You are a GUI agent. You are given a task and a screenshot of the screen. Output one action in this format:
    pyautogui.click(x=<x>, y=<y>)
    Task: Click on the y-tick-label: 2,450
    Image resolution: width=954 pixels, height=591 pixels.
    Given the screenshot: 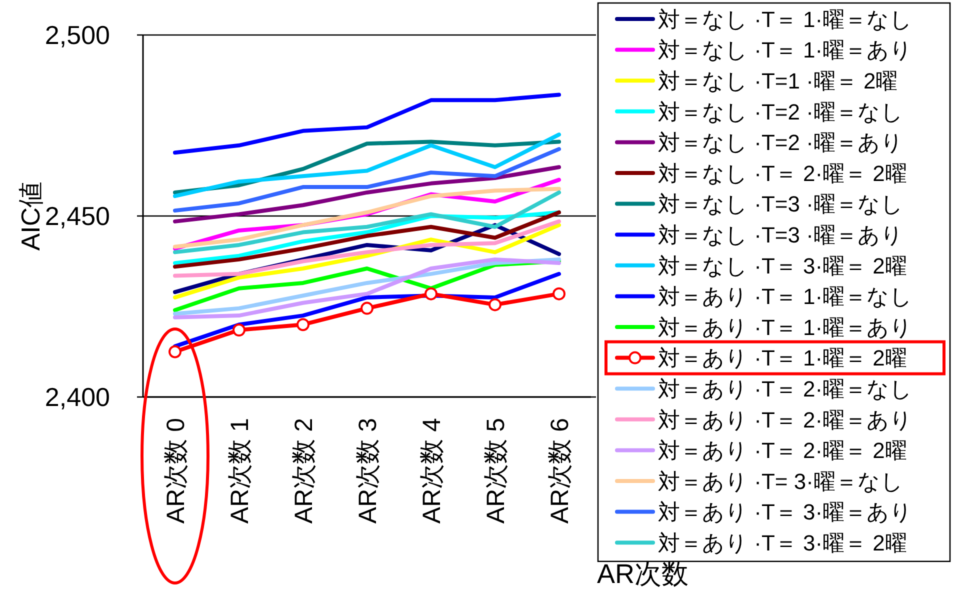 What is the action you would take?
    pyautogui.click(x=77, y=216)
    